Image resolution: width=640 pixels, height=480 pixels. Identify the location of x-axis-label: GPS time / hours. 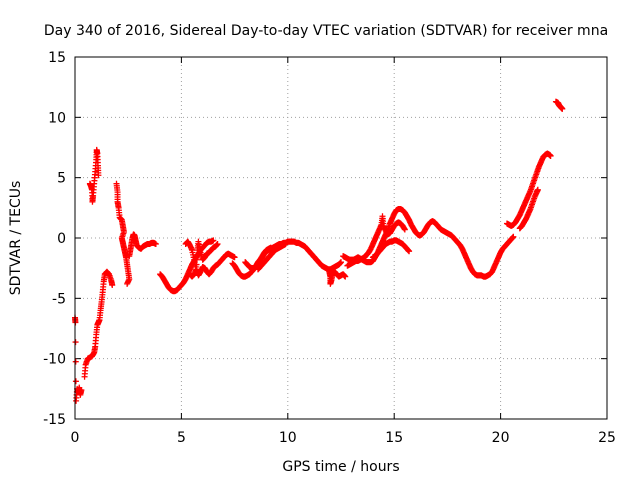
(340, 467).